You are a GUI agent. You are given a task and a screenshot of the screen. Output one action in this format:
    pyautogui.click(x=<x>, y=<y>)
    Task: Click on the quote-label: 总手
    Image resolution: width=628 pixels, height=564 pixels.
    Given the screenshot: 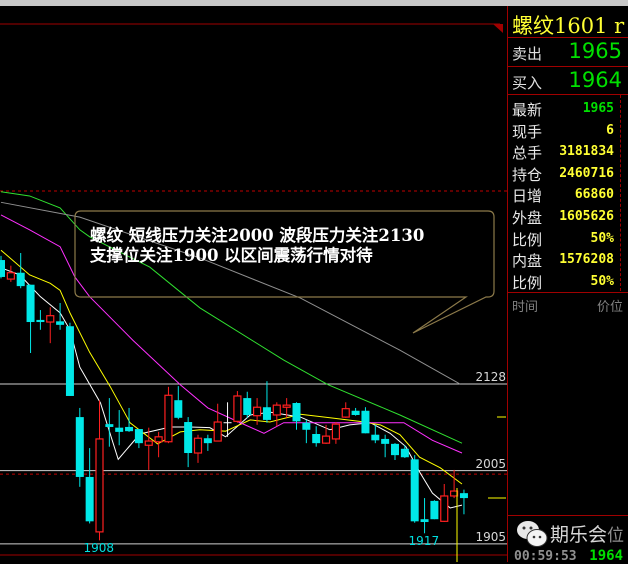 What is the action you would take?
    pyautogui.click(x=527, y=153)
    